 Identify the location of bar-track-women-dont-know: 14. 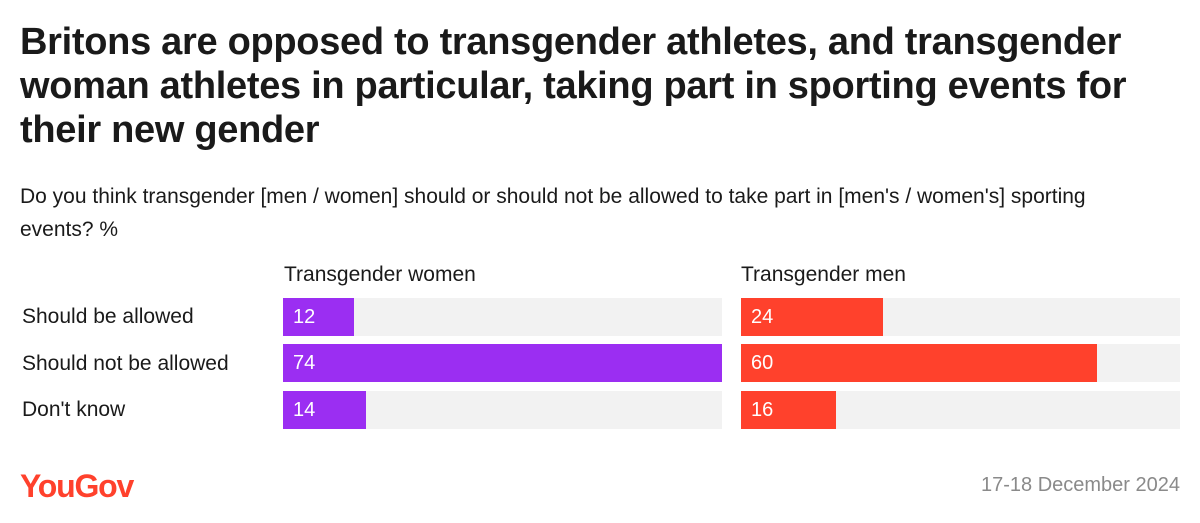
(502, 410).